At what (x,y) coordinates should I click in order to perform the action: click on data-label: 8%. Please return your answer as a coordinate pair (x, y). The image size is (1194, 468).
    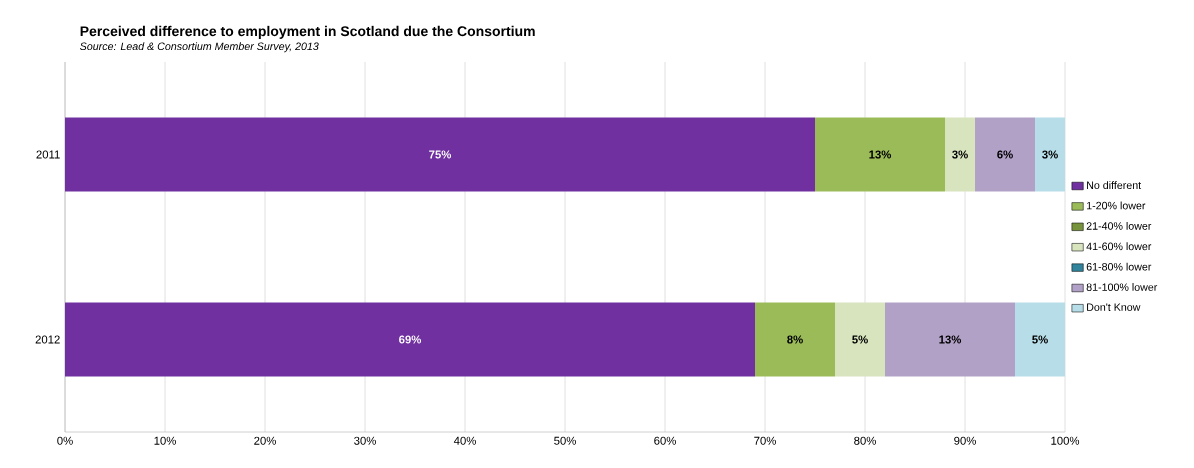
    Looking at the image, I should click on (795, 339).